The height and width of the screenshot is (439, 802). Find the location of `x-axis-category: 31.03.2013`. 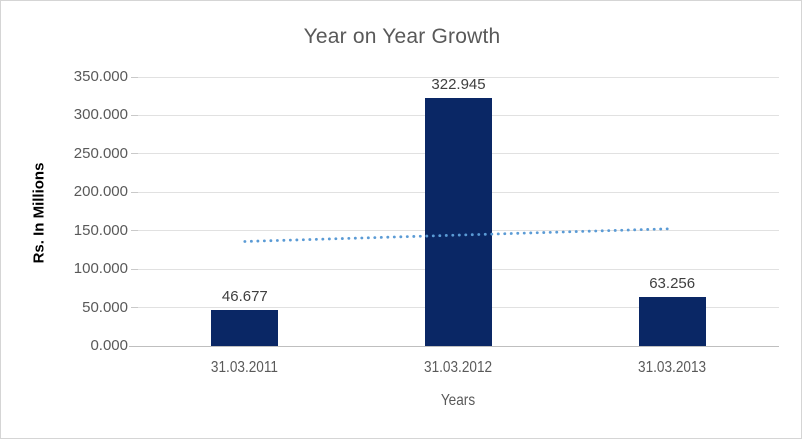

x-axis-category: 31.03.2013 is located at coordinates (672, 368).